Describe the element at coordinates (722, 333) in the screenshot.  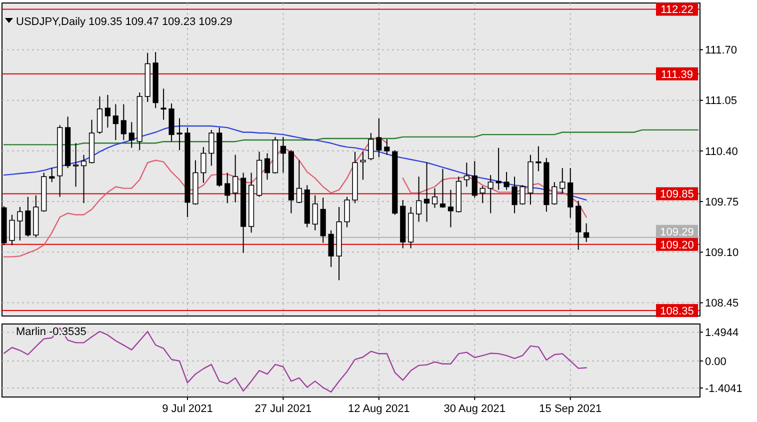
I see `y-tick-label: 1.4944` at that location.